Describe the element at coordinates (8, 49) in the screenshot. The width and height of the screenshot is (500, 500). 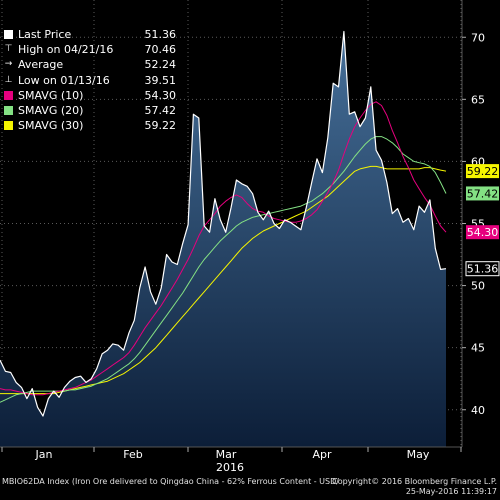
I see `high-marker-icon: ⊤` at that location.